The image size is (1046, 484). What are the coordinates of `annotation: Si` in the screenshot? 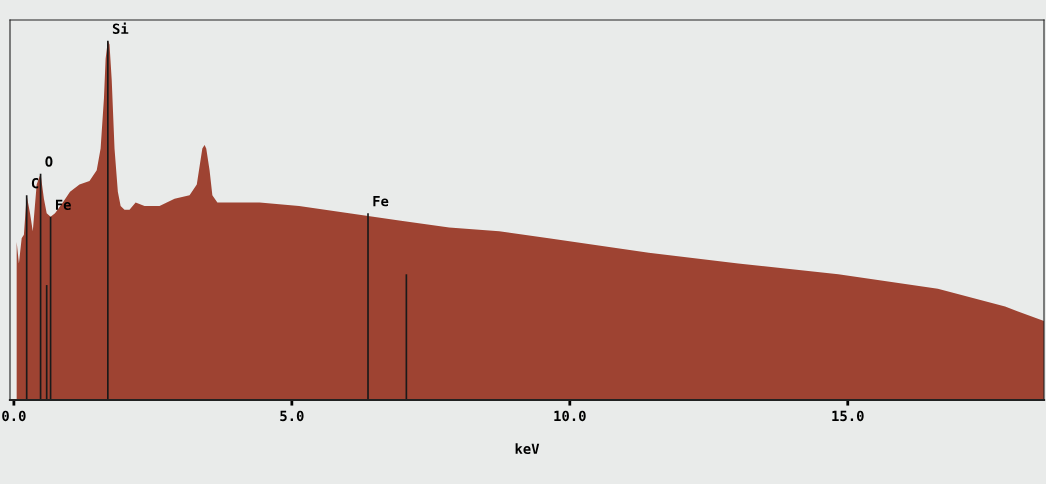 It's located at (120, 28).